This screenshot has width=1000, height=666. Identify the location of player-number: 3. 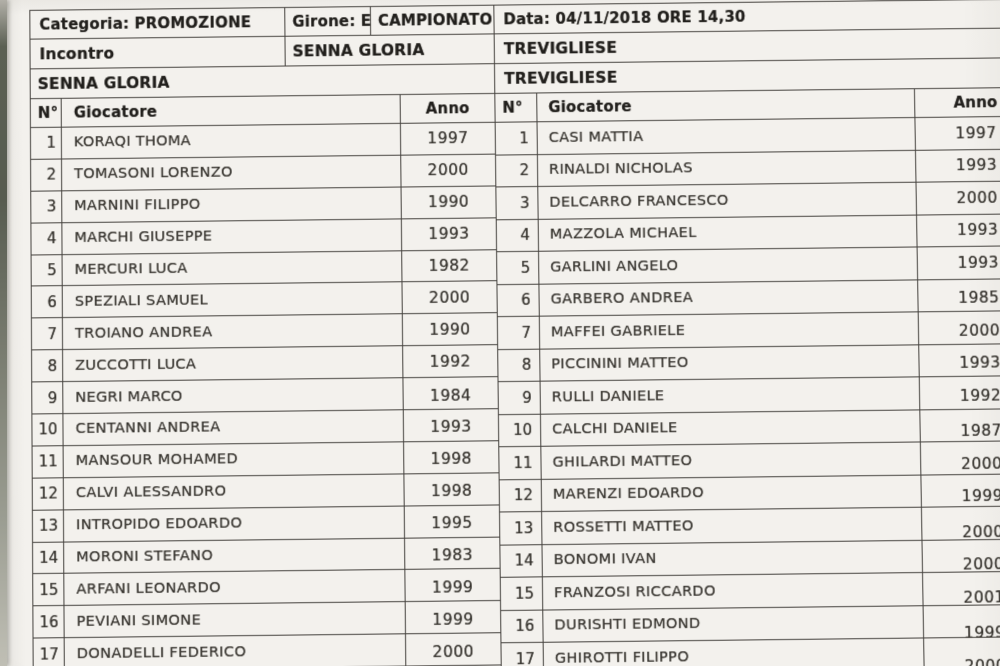
(47, 207).